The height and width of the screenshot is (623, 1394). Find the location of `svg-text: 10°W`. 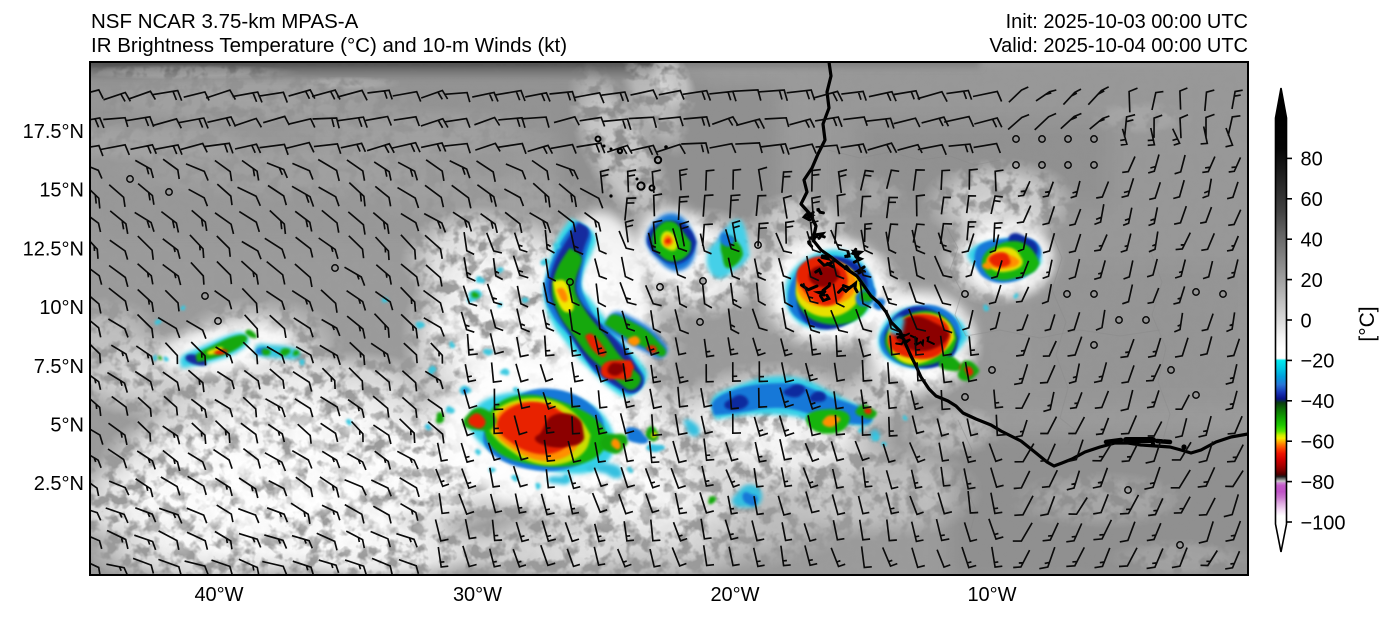

svg-text: 10°W is located at coordinates (991, 595).